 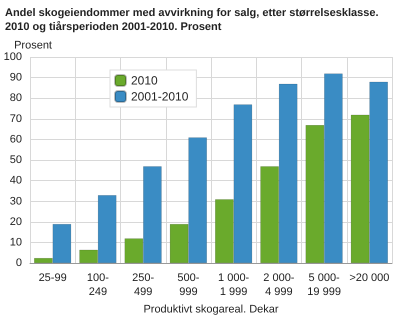 What do you see at coordinates (193, 20) in the screenshot?
I see `chart-title: Andel skogeiendommer med avvirkning for salg, etter størrelsesklasse. 2010 og tiårsperioden 2001-2010. Prosent` at bounding box center [193, 20].